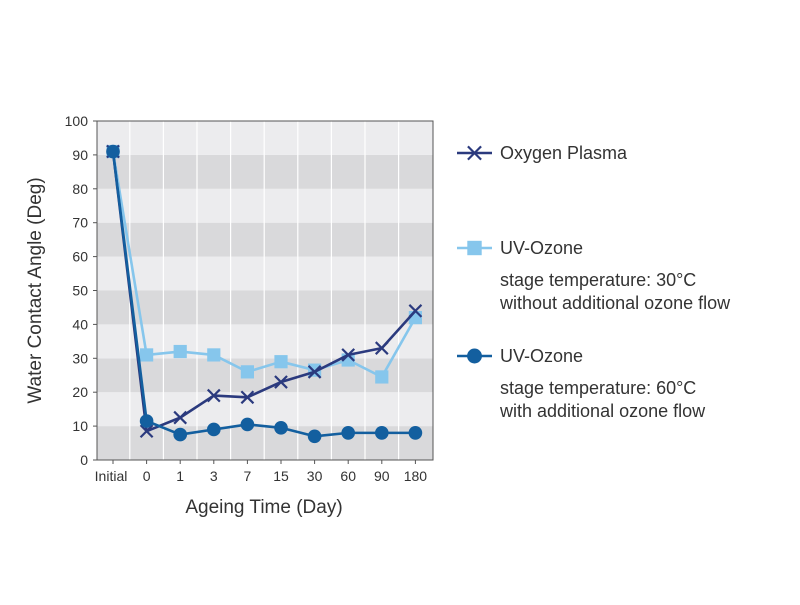 The width and height of the screenshot is (800, 605). I want to click on x-tick-label: 180, so click(416, 476).